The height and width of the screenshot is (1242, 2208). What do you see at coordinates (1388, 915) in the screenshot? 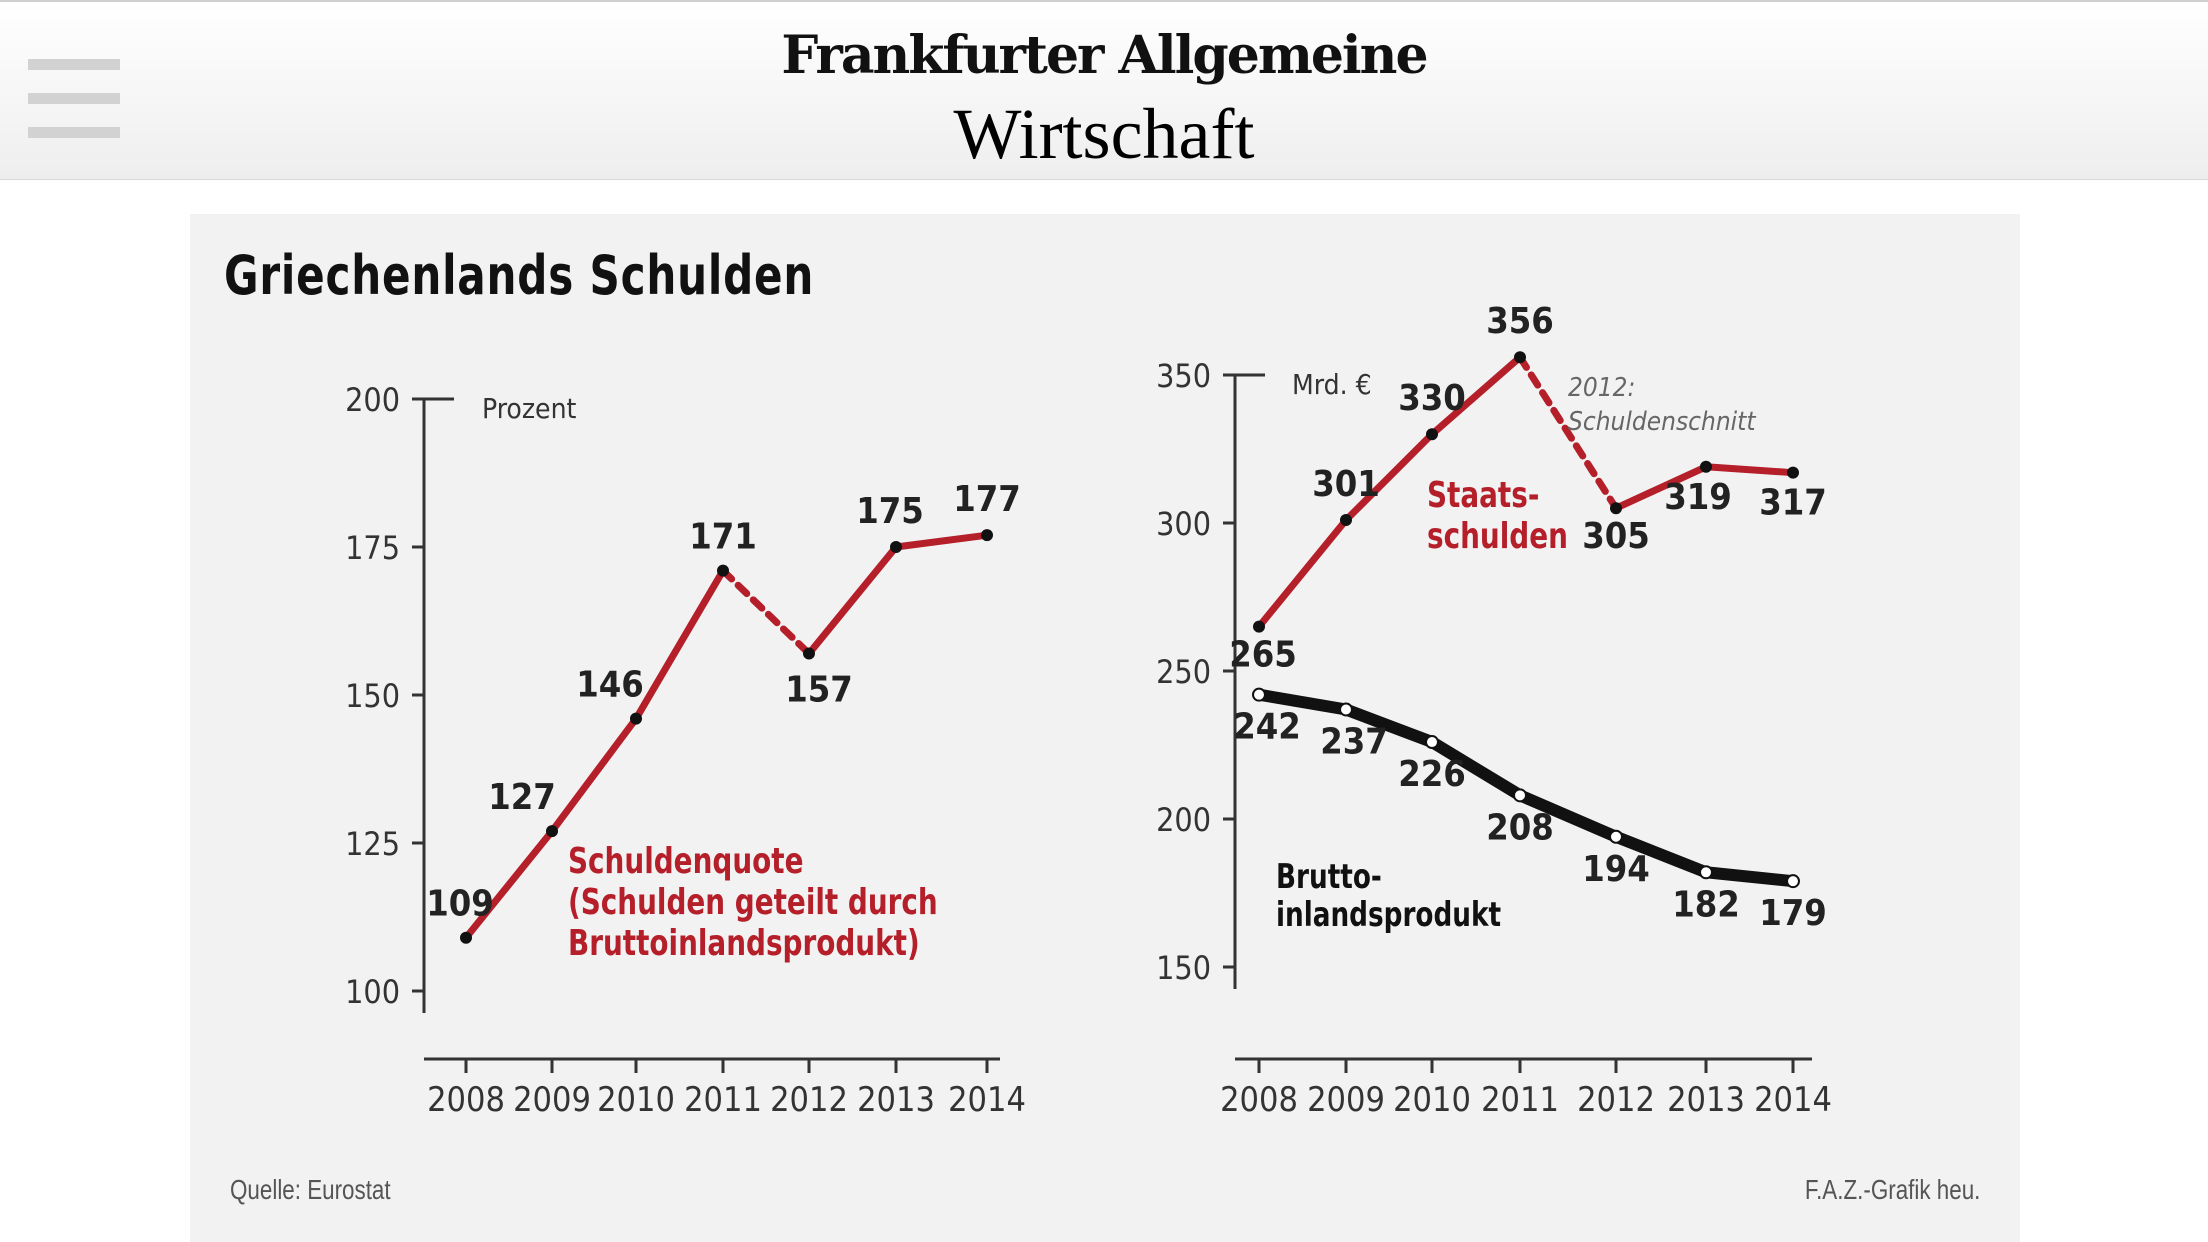
I see `series-label: inlandsprodukt` at bounding box center [1388, 915].